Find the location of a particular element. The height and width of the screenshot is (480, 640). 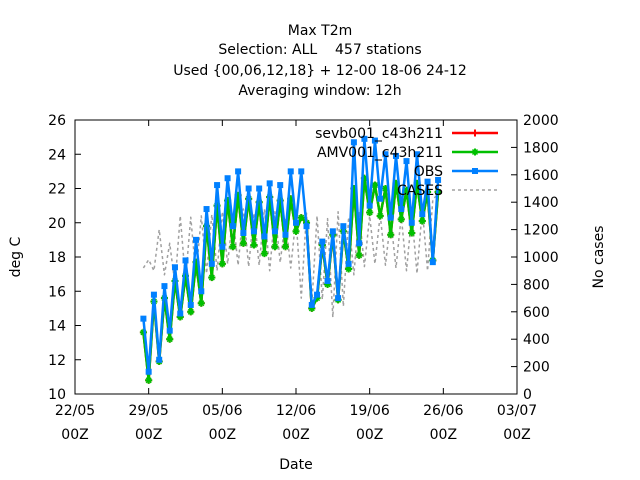

y2-tick-label: 1200 is located at coordinates (541, 231).